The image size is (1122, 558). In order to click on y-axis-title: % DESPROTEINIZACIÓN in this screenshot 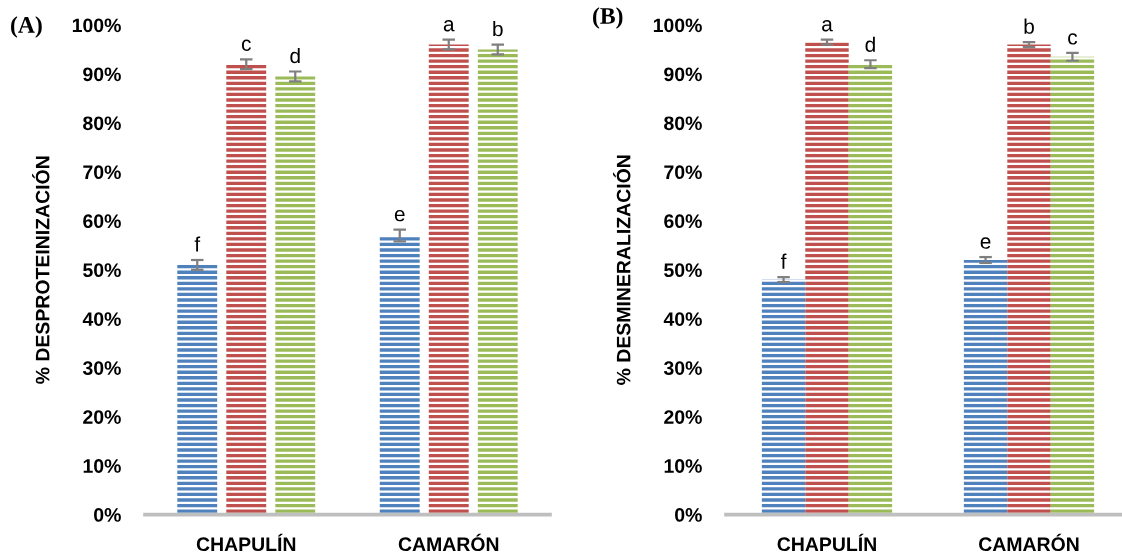, I will do `click(41, 270)`.